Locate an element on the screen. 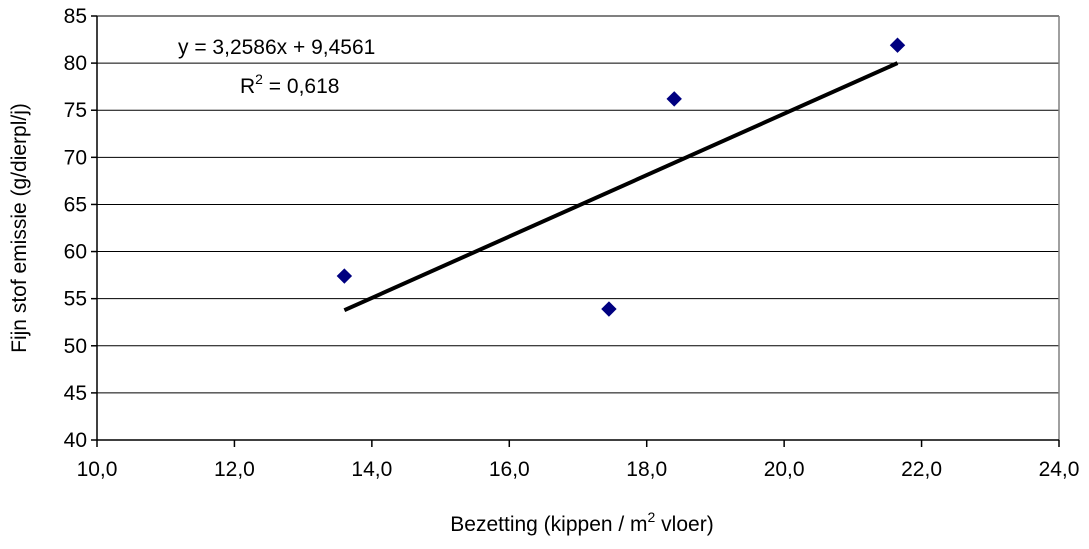  y-tick-label: 50 is located at coordinates (75, 346).